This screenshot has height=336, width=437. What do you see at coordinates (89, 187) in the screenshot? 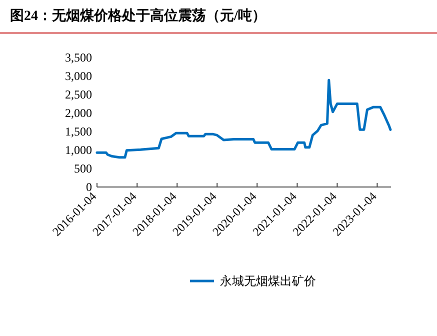
I see `y-tick-label: 0` at bounding box center [89, 187].